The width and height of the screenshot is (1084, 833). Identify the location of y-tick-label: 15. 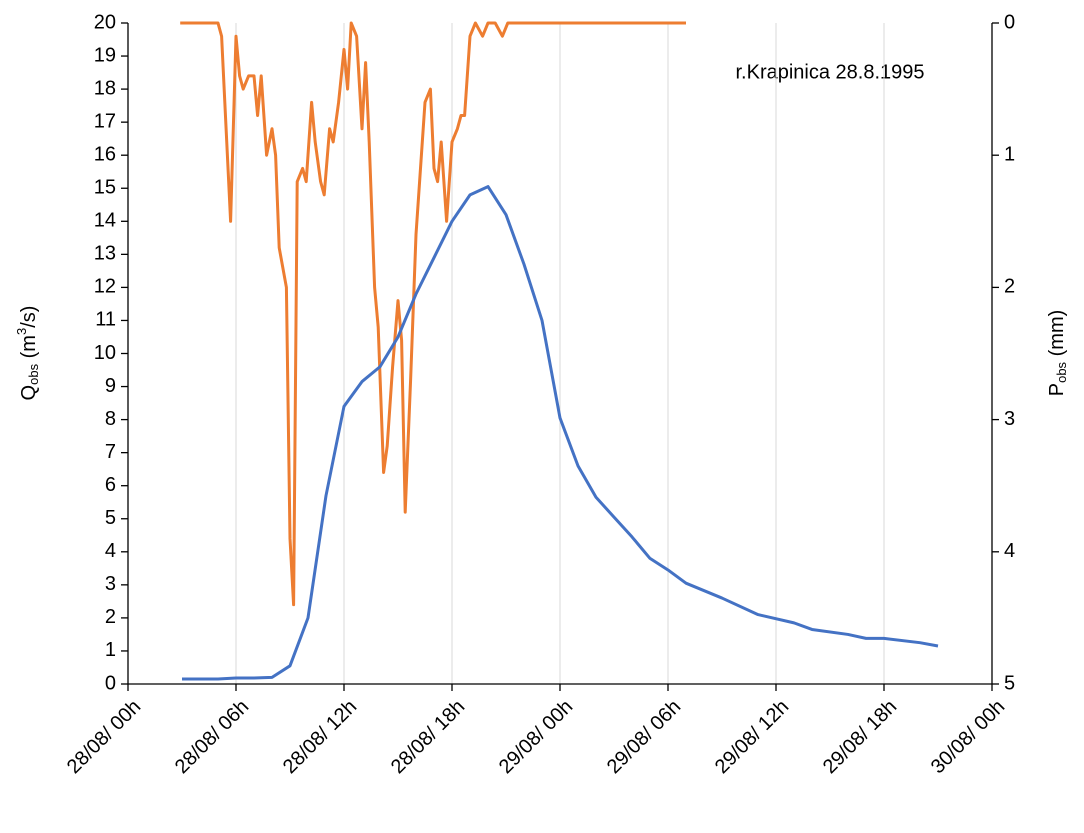
(105, 188).